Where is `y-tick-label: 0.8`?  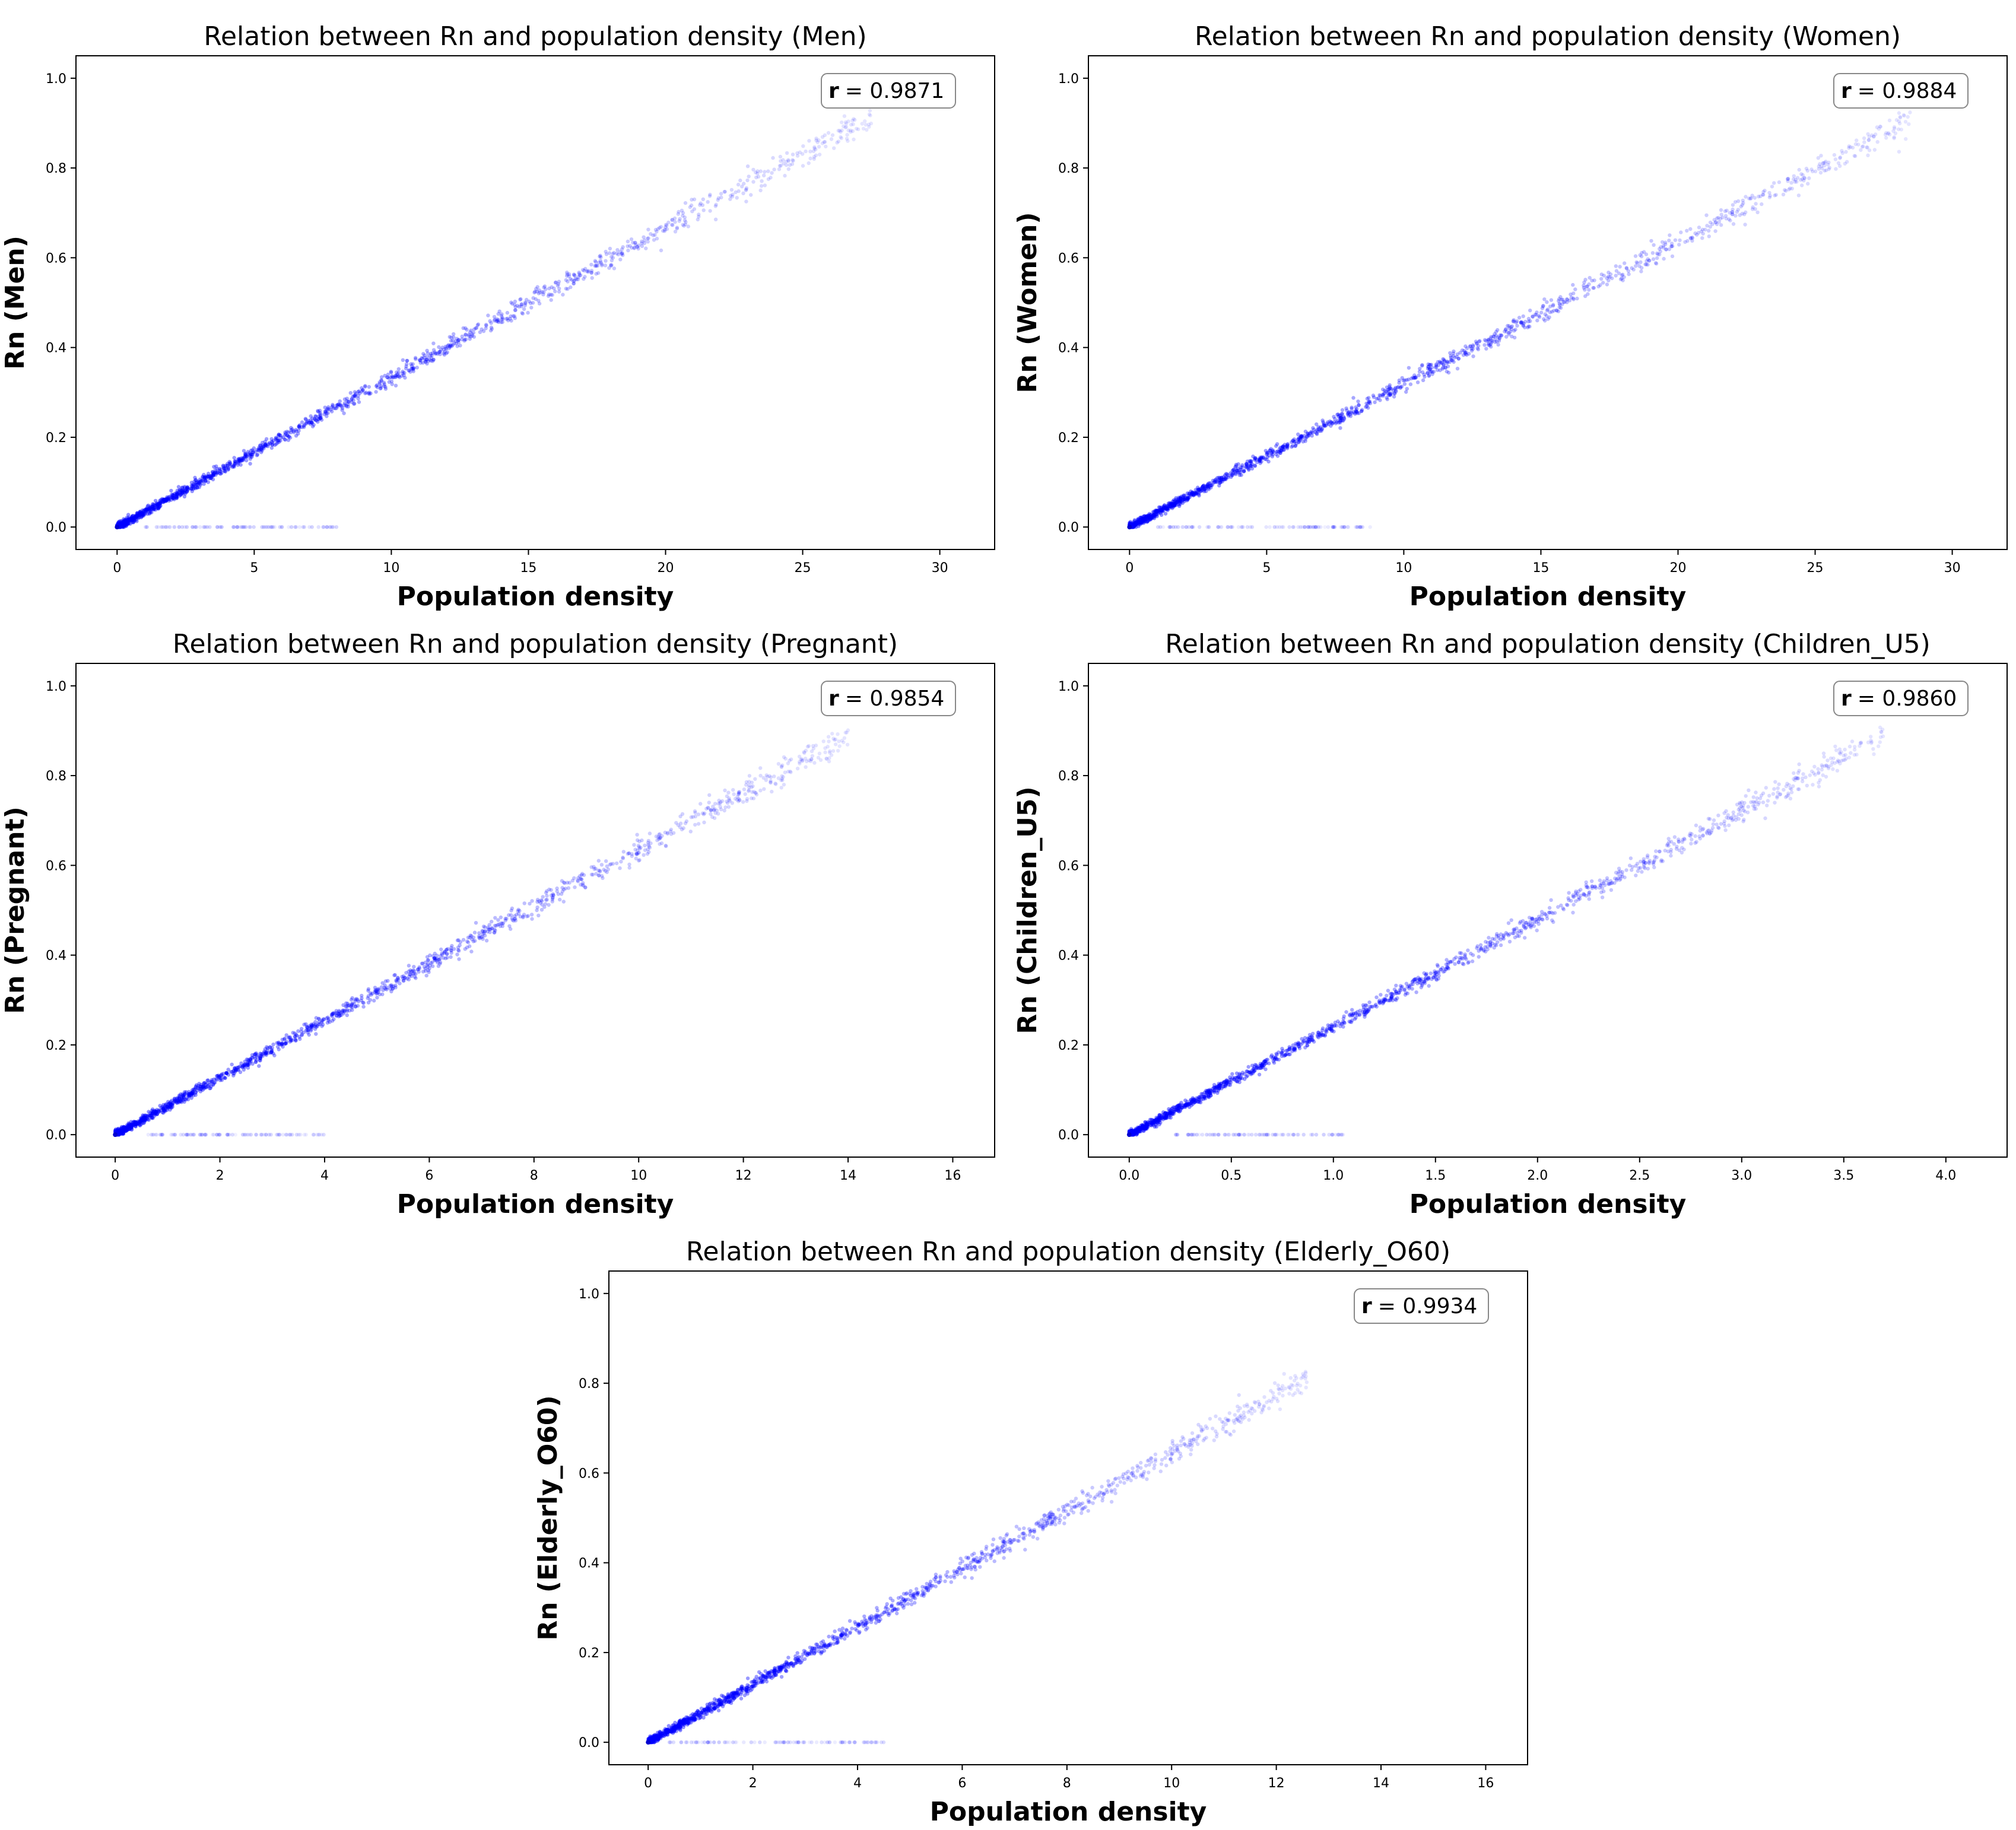
y-tick-label: 0.8 is located at coordinates (56, 776).